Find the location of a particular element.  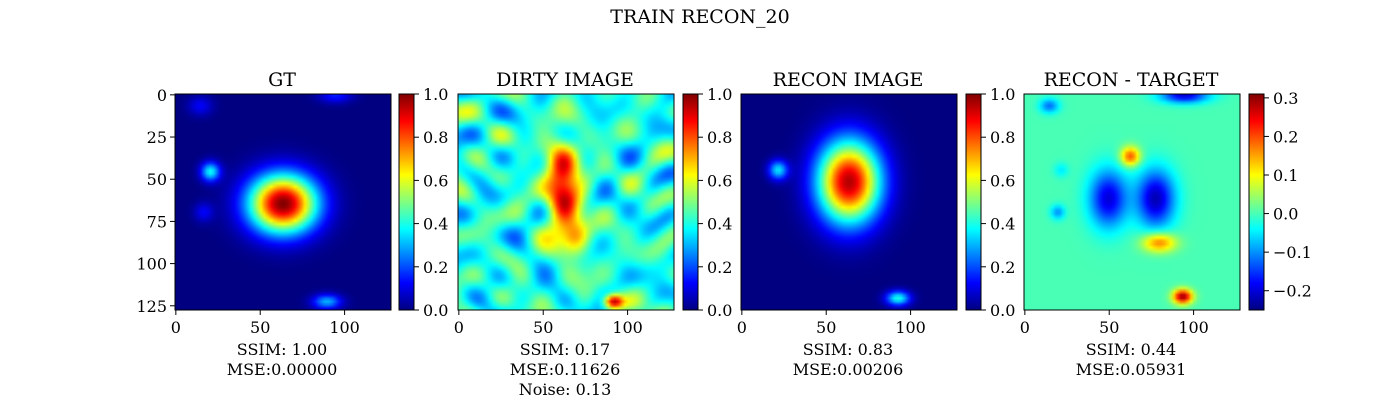

y-tick-label: 25 is located at coordinates (157, 137).